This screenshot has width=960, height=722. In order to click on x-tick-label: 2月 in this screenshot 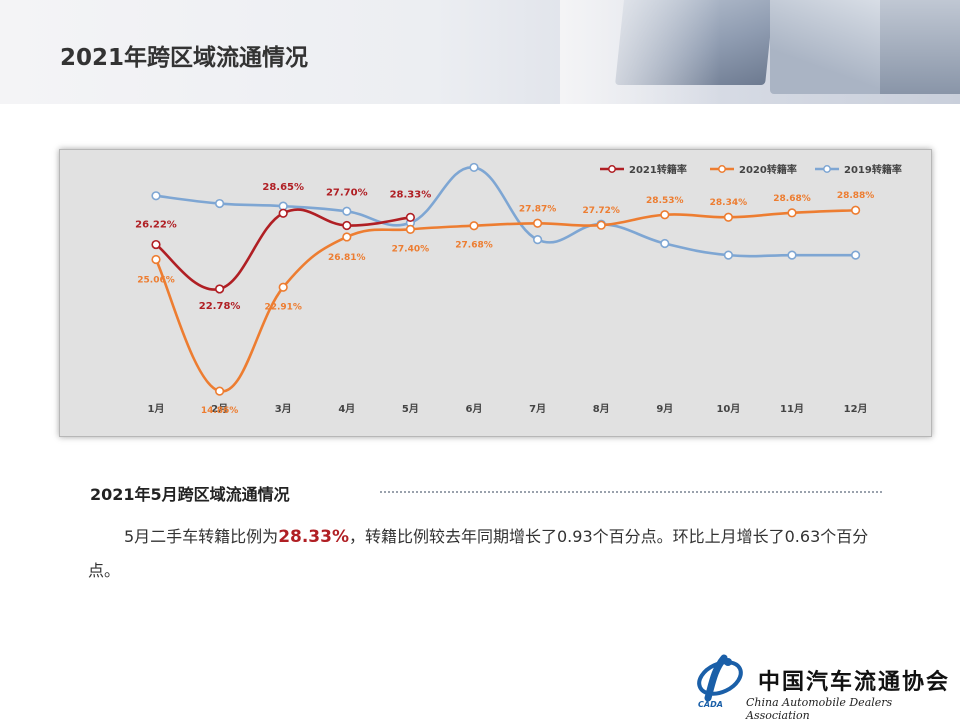, I will do `click(219, 409)`.